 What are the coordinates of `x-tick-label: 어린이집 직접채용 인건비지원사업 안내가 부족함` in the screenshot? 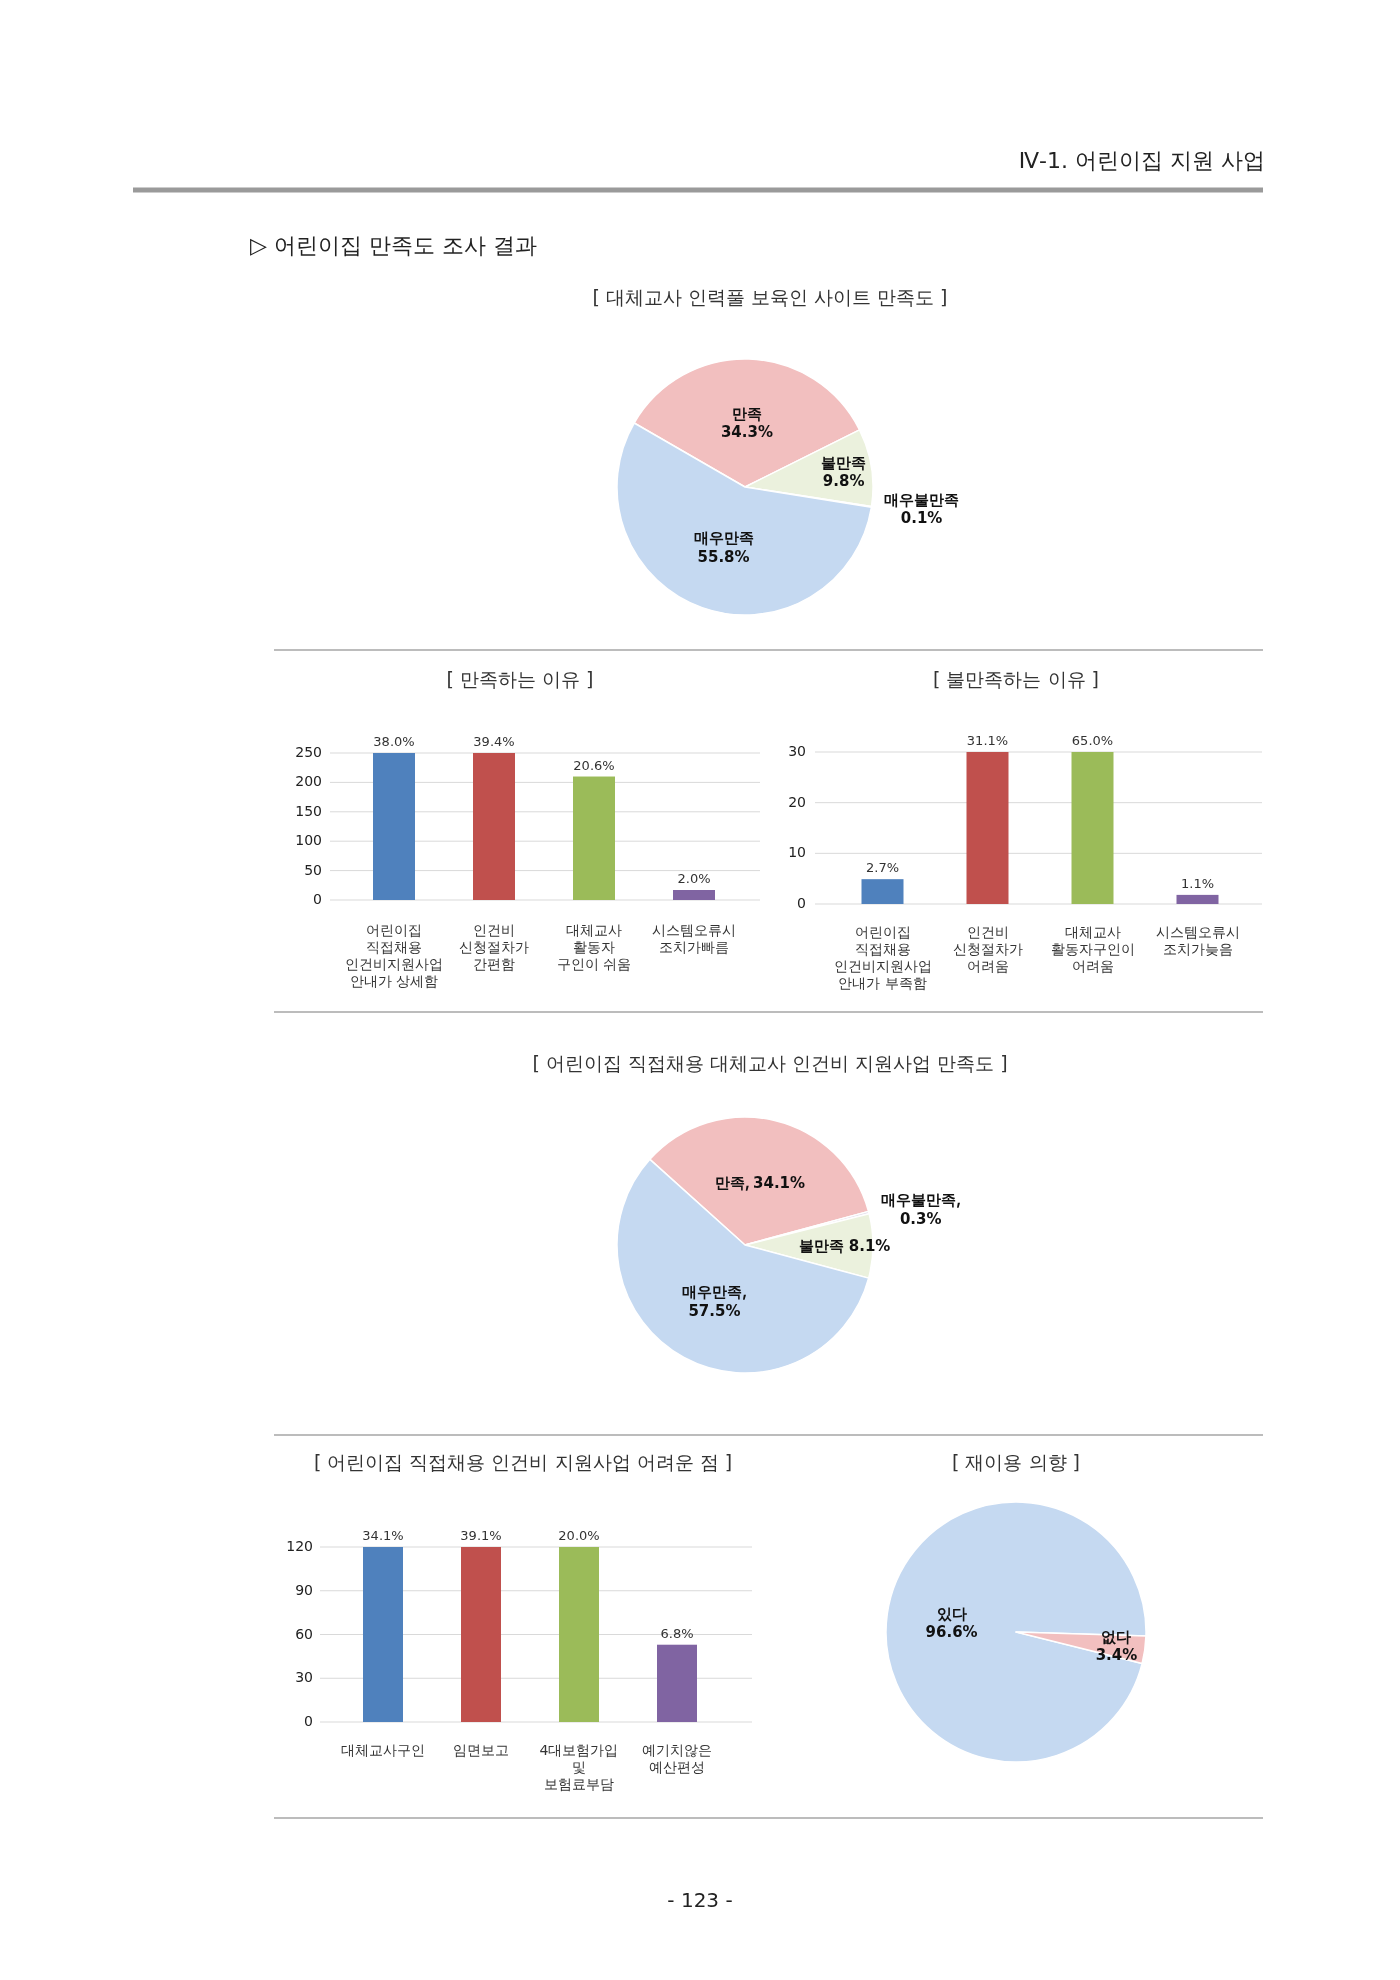 It's located at (882, 958).